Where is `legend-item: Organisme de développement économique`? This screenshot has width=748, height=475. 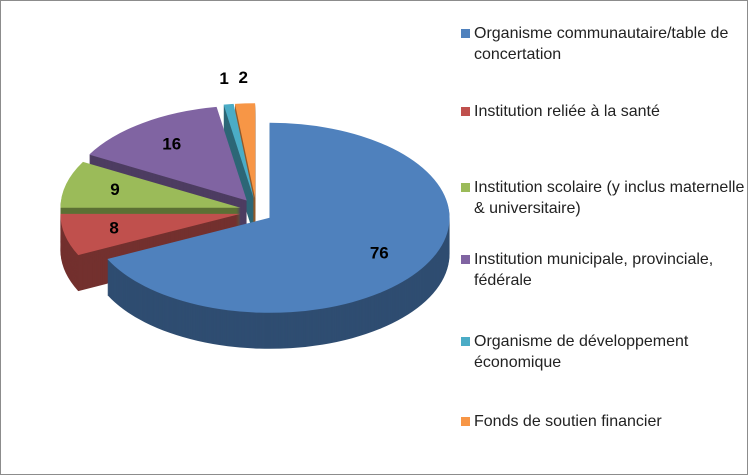
legend-item: Organisme de développement économique is located at coordinates (604, 352).